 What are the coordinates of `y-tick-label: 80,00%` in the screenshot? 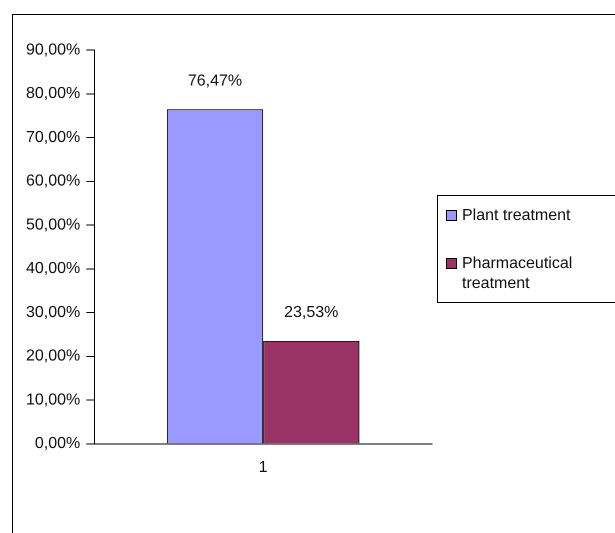 It's located at (53, 93).